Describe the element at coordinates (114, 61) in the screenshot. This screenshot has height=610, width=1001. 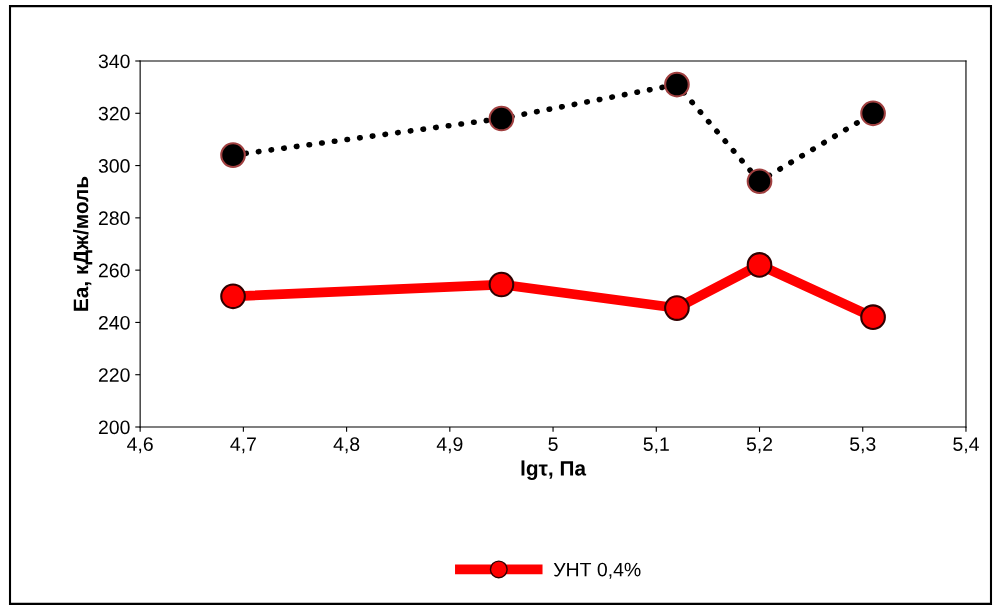
I see `y-tick-label: 340` at that location.